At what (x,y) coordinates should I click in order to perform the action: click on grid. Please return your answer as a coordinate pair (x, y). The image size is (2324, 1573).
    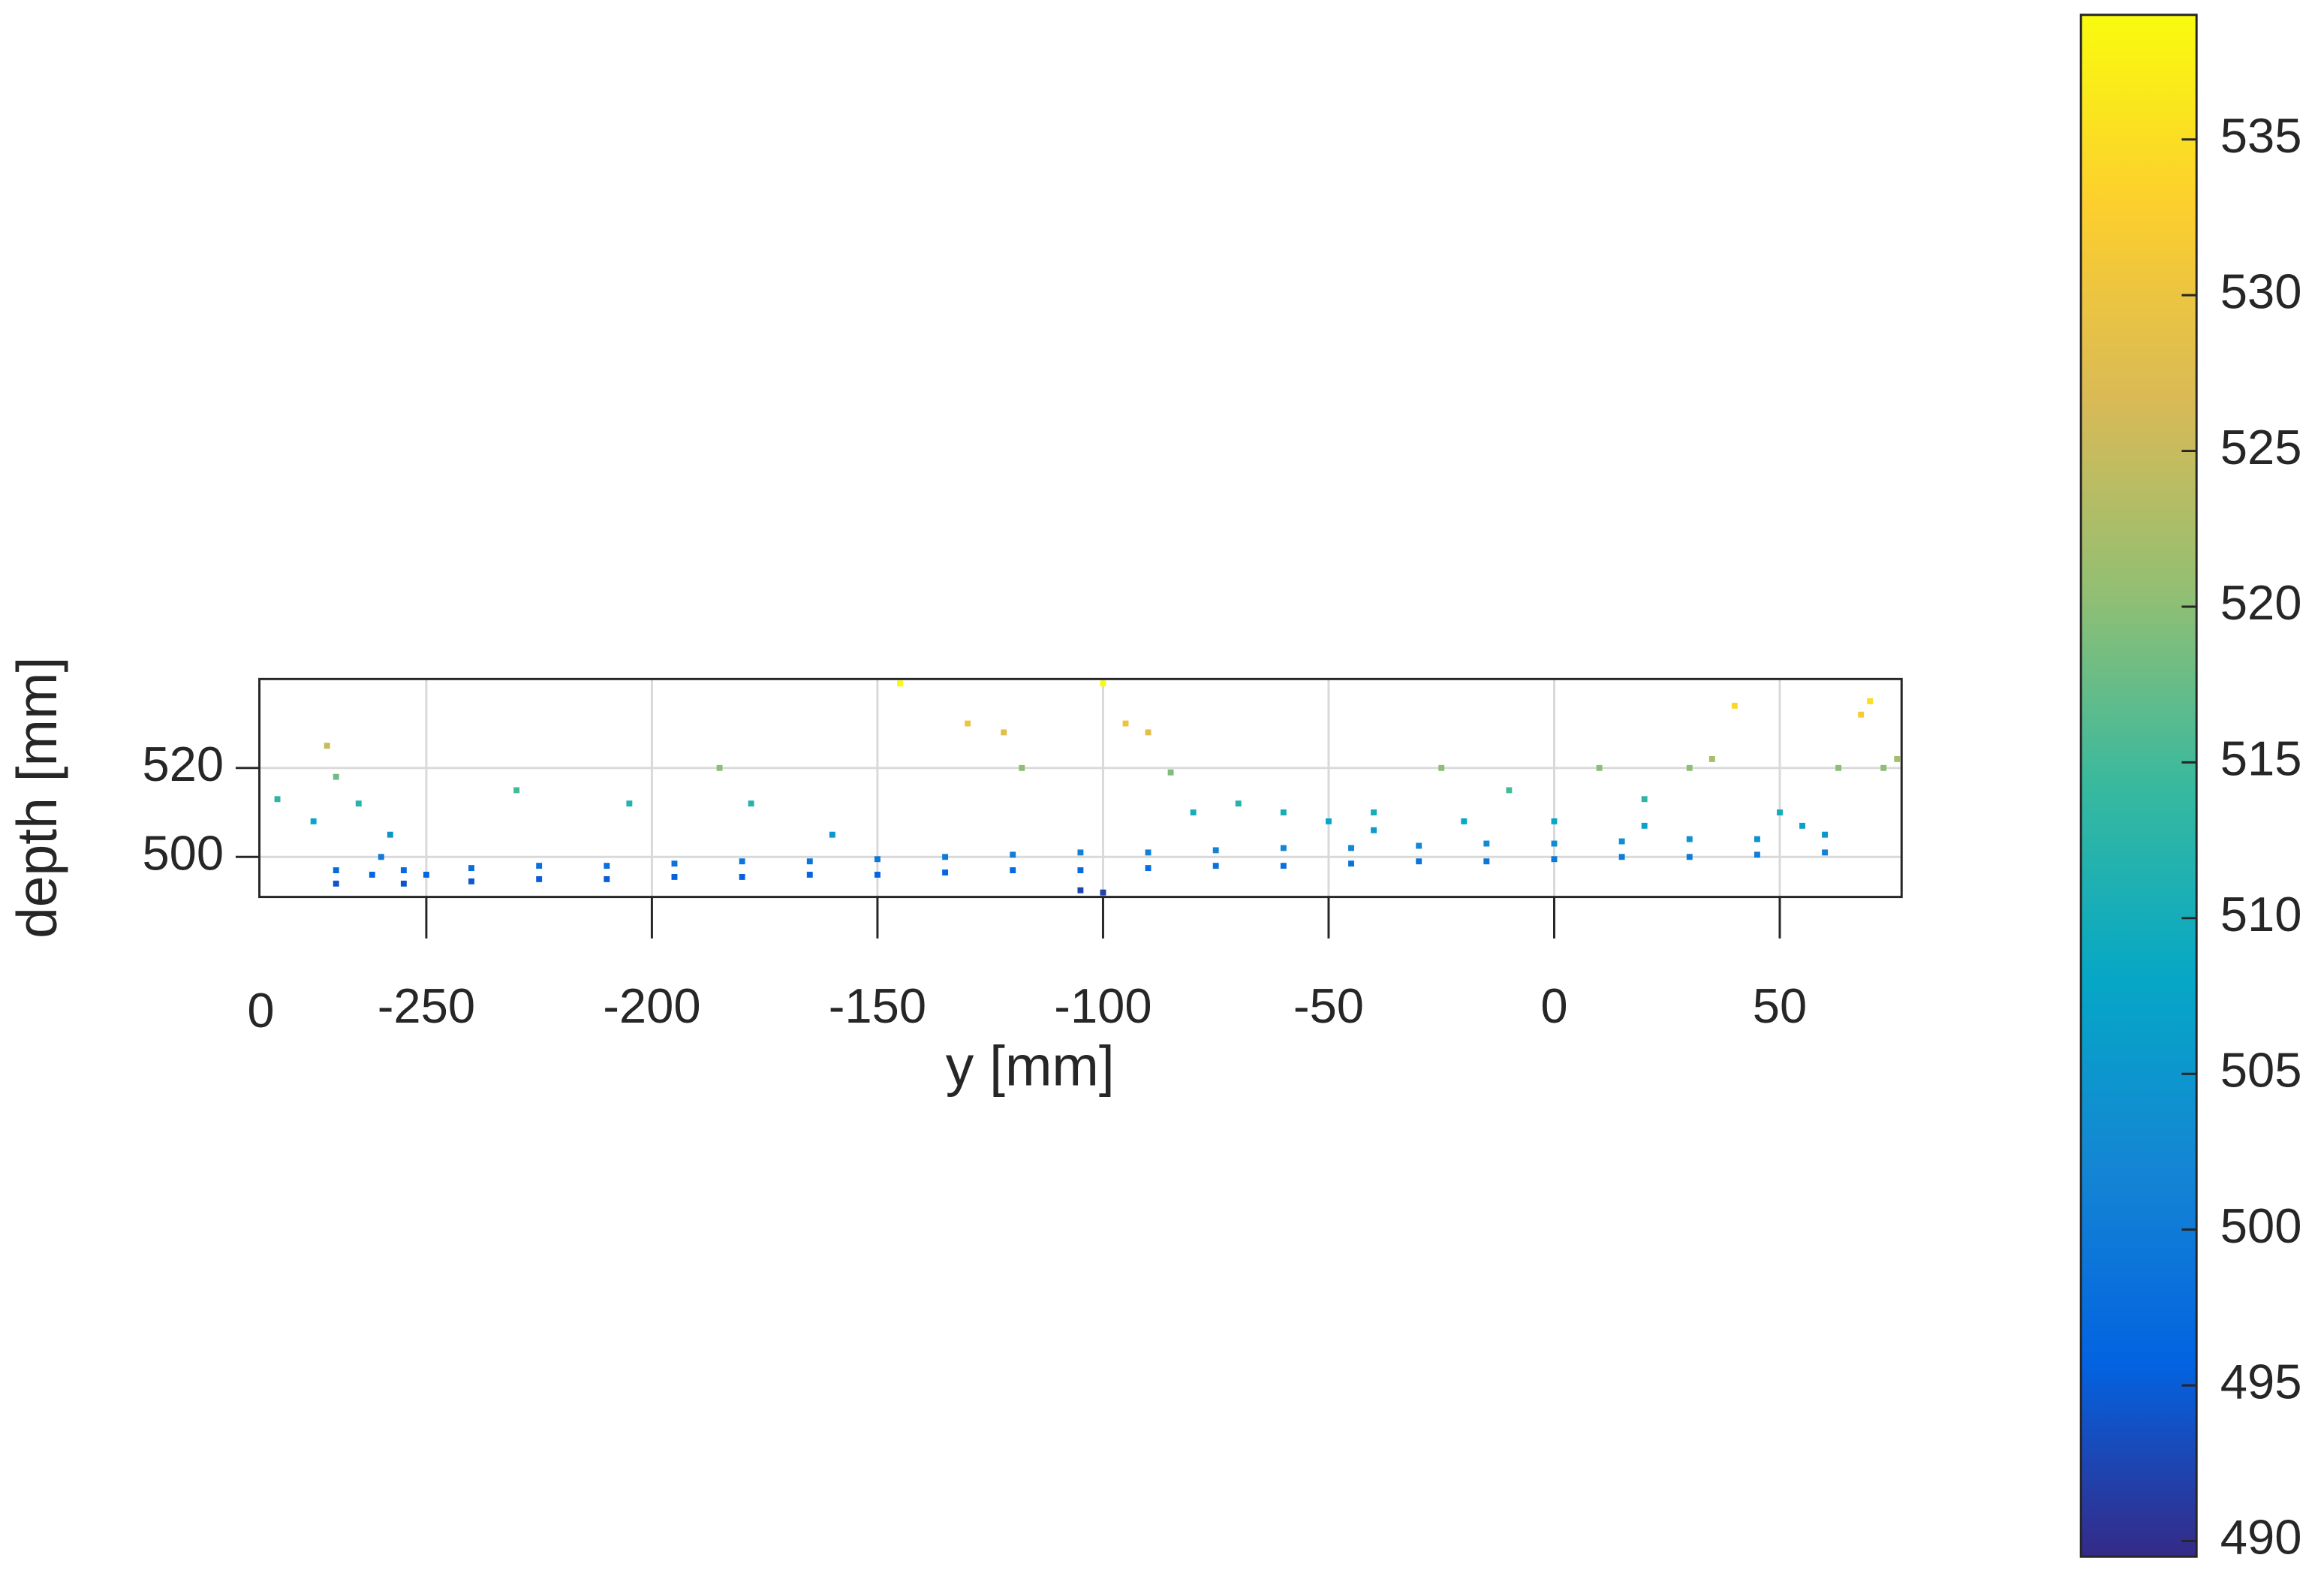
    Looking at the image, I should click on (1080, 788).